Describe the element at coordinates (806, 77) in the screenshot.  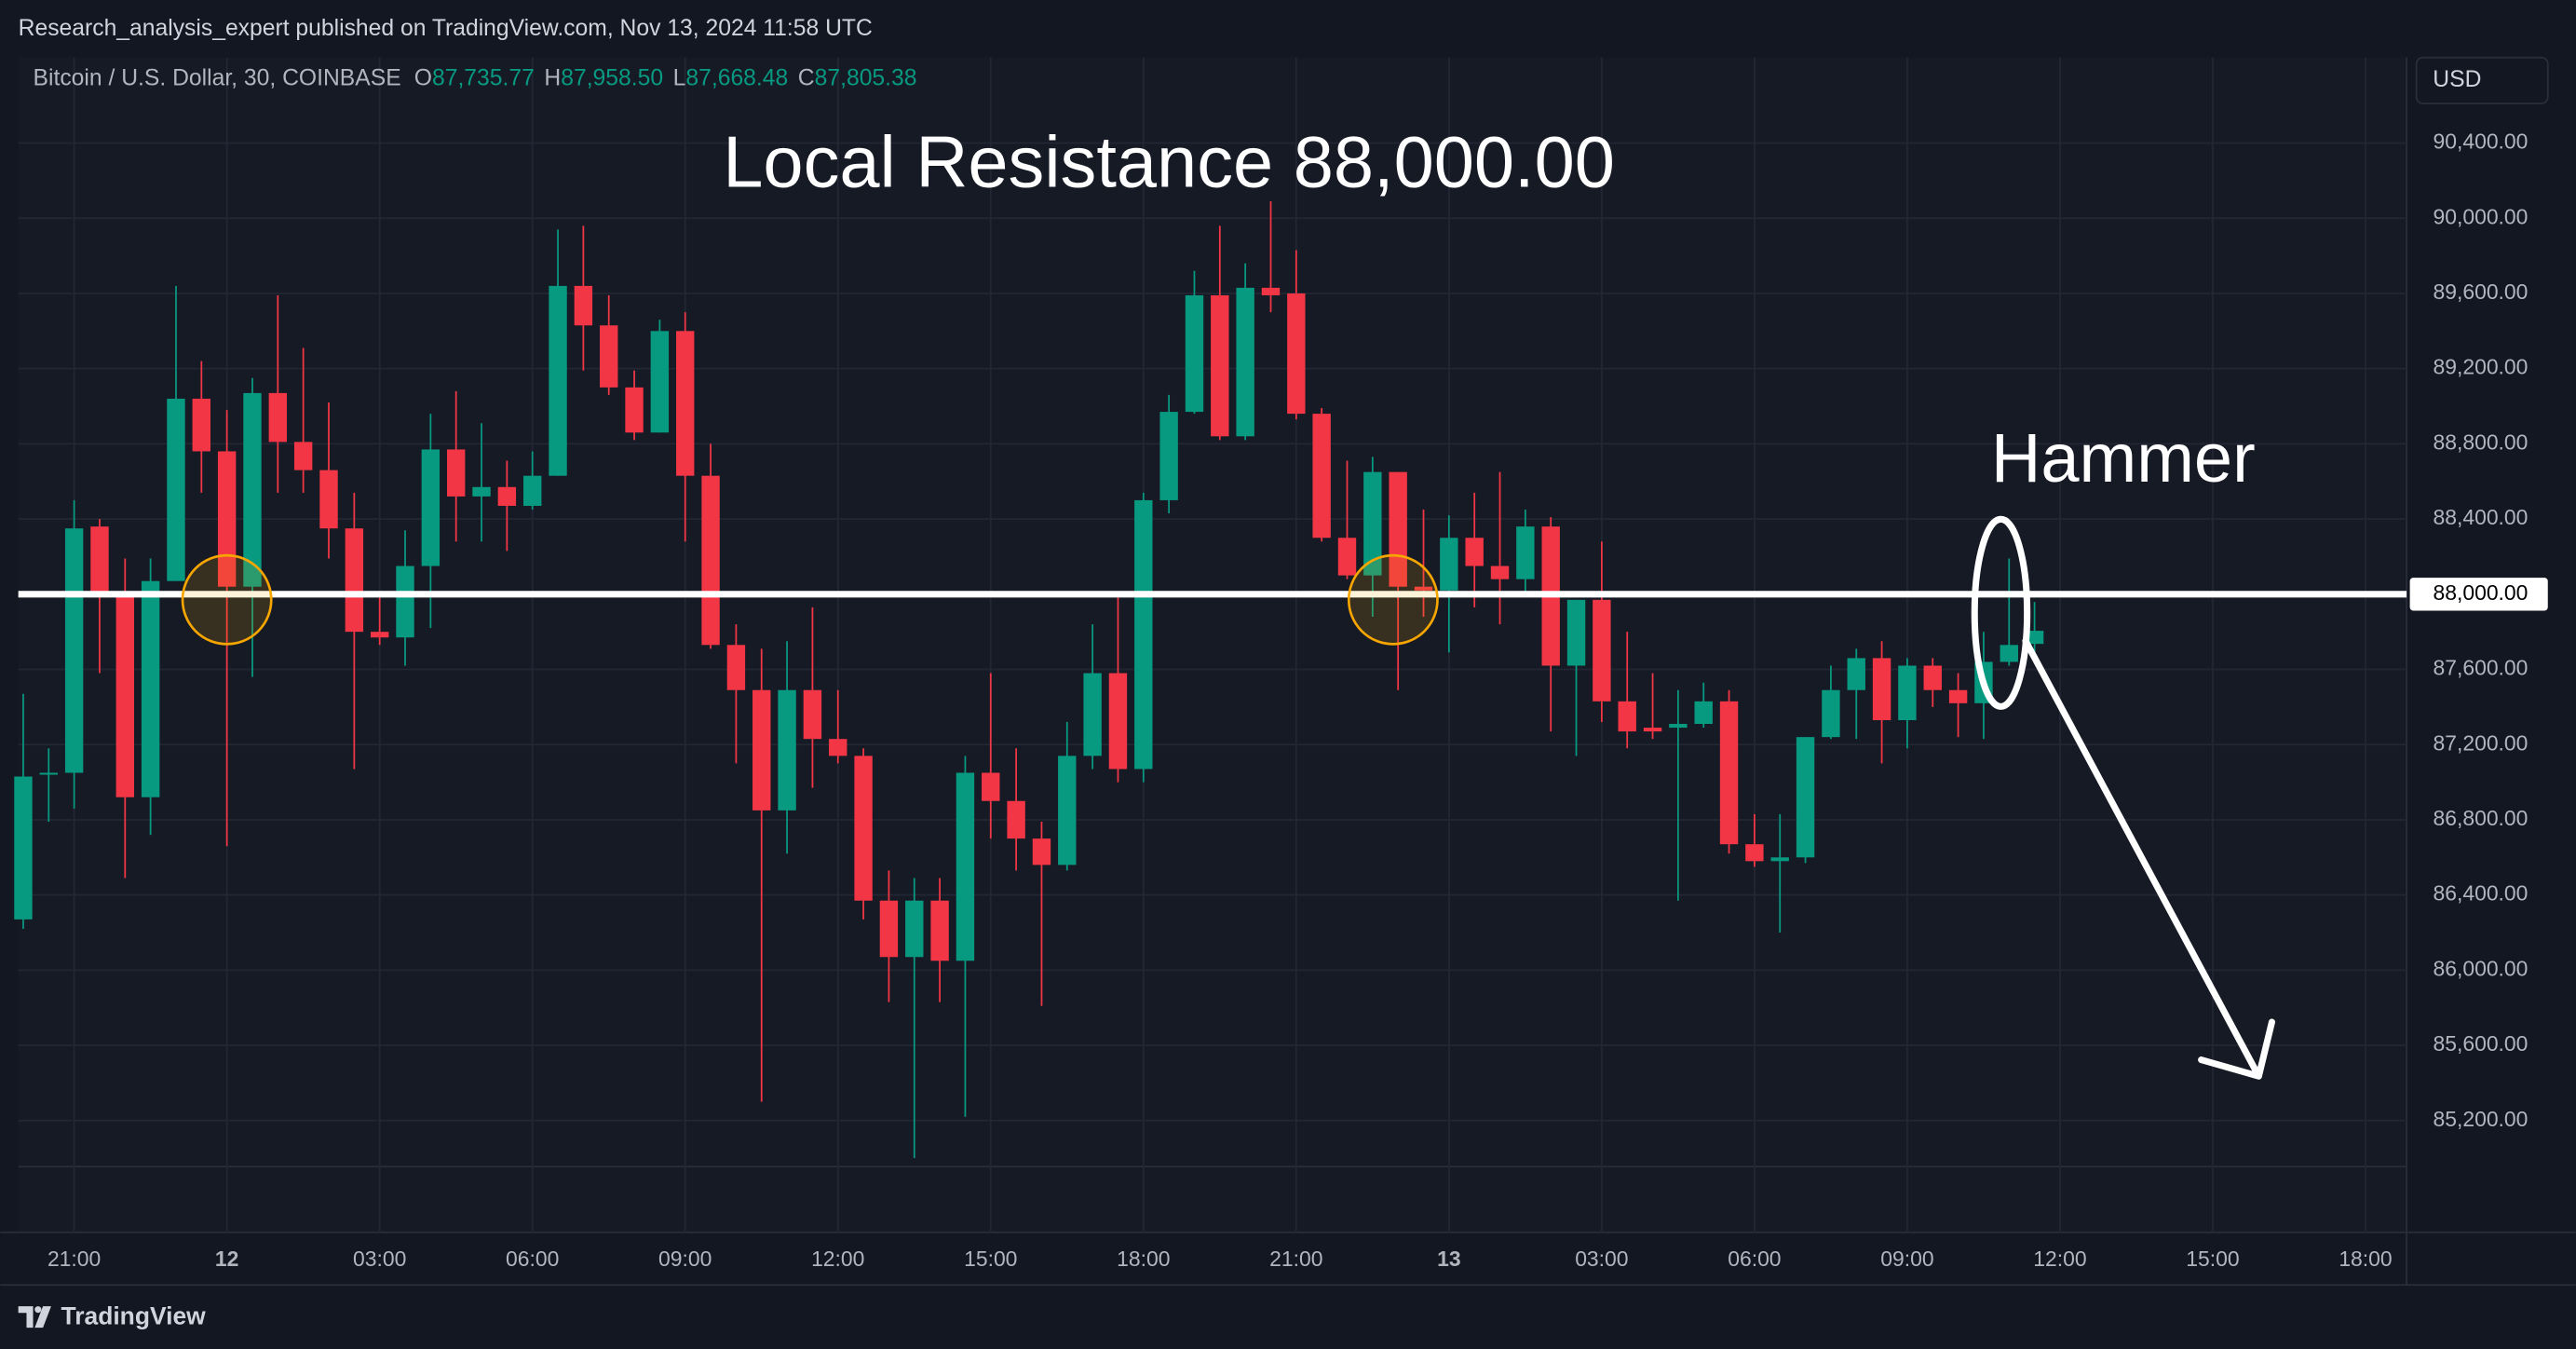
I see `legend-key: C` at that location.